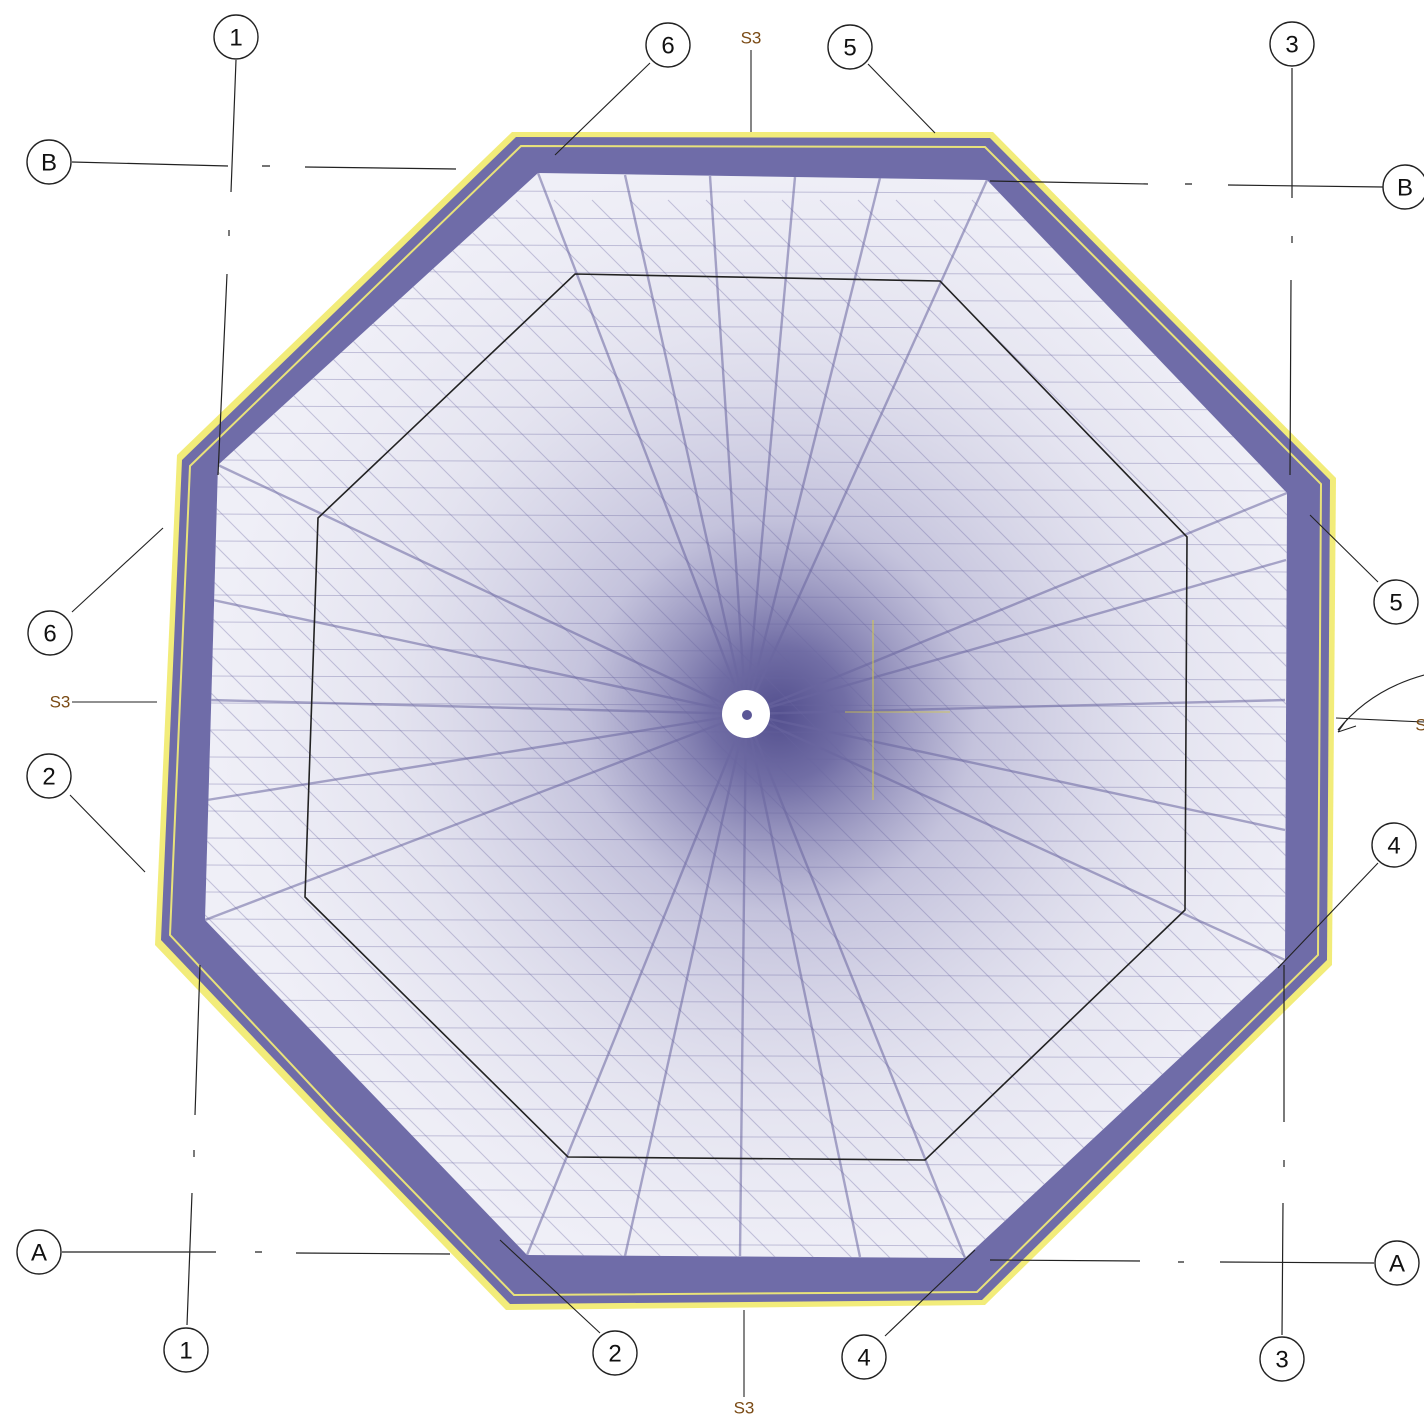 This screenshot has height=1417, width=1424. I want to click on grid-bubble-row-a-right: A, so click(1397, 1263).